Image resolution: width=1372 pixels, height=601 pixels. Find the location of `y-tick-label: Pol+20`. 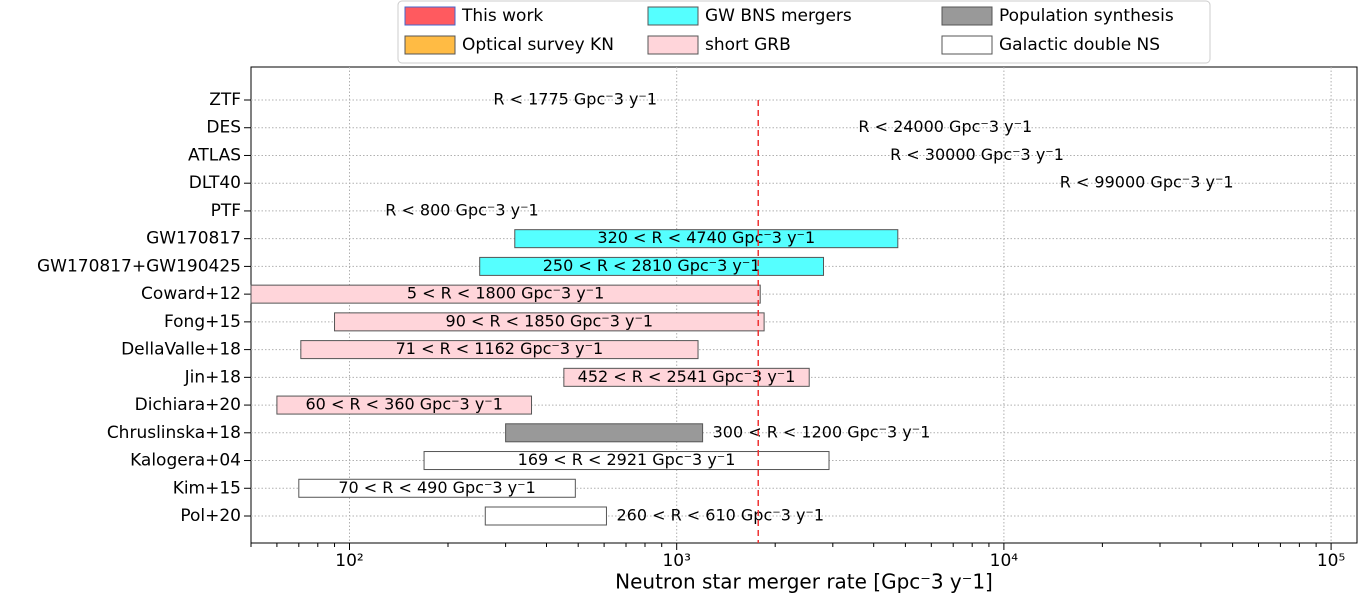

y-tick-label: Pol+20 is located at coordinates (210, 516).